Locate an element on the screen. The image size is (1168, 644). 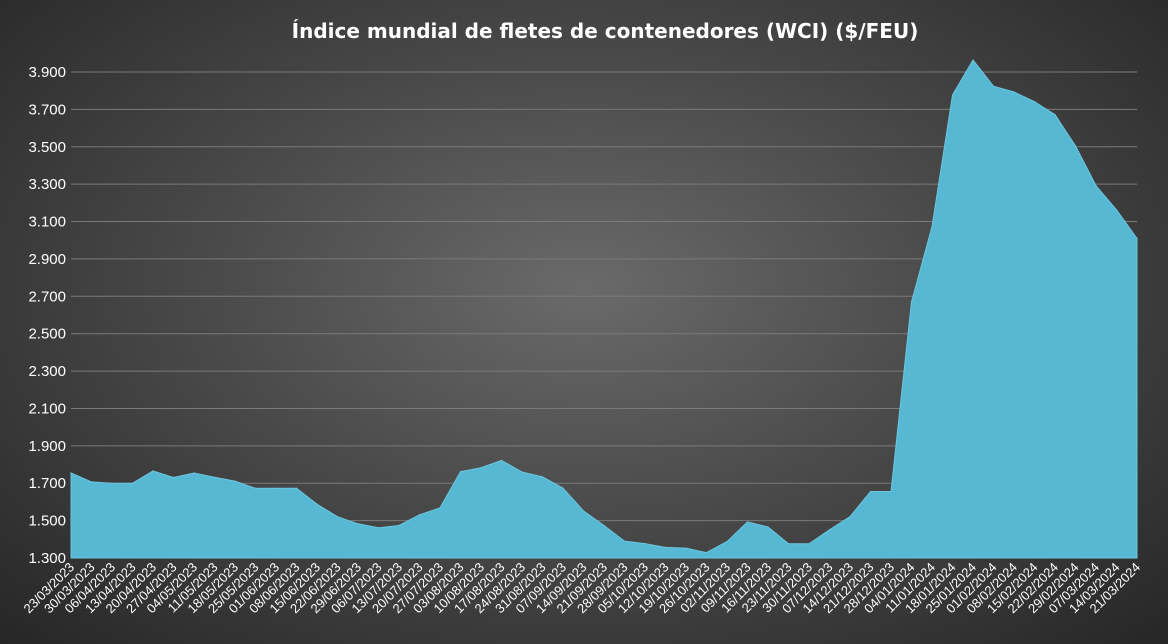
y-tick-label: 2.700 is located at coordinates (47, 296).